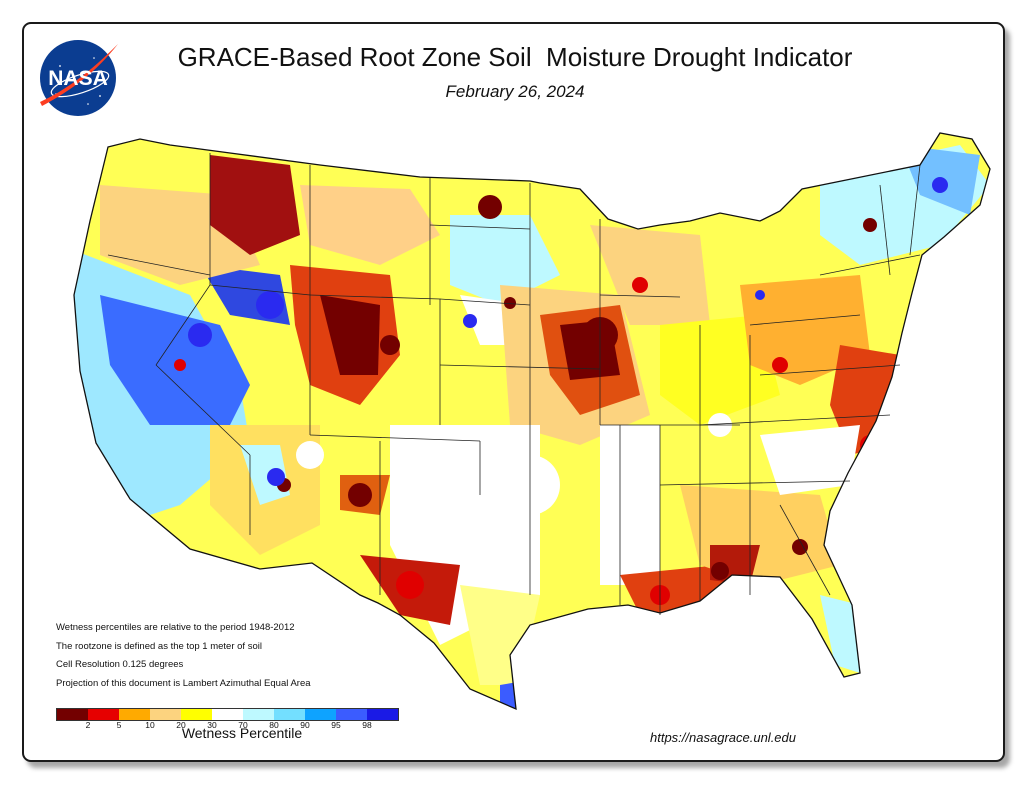 This screenshot has width=1024, height=791. What do you see at coordinates (88, 725) in the screenshot?
I see `legend-tick-label: 2` at bounding box center [88, 725].